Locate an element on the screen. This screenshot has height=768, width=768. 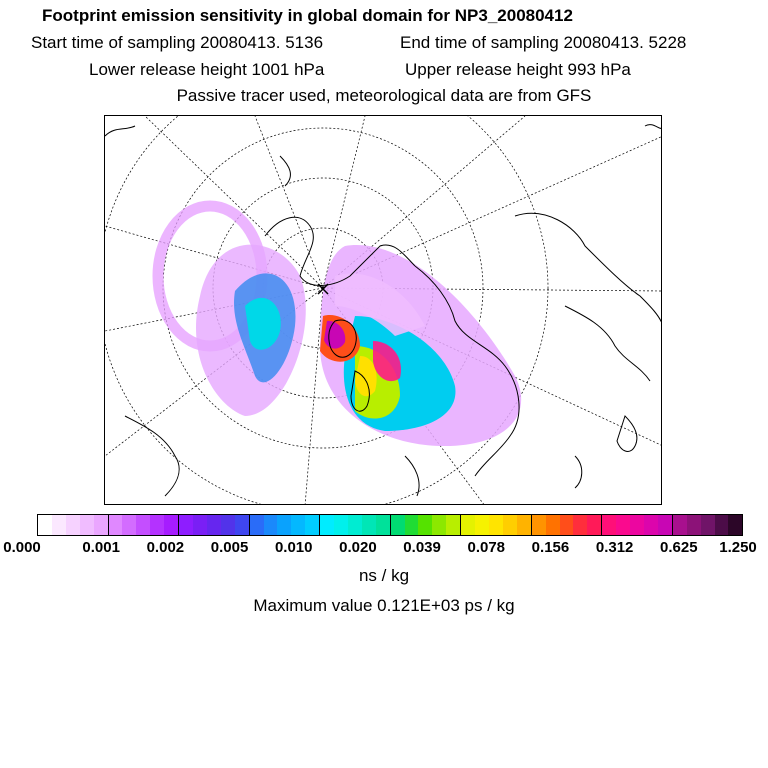
upper-release-height-label: Upper release height 993 hPa is located at coordinates (518, 69).